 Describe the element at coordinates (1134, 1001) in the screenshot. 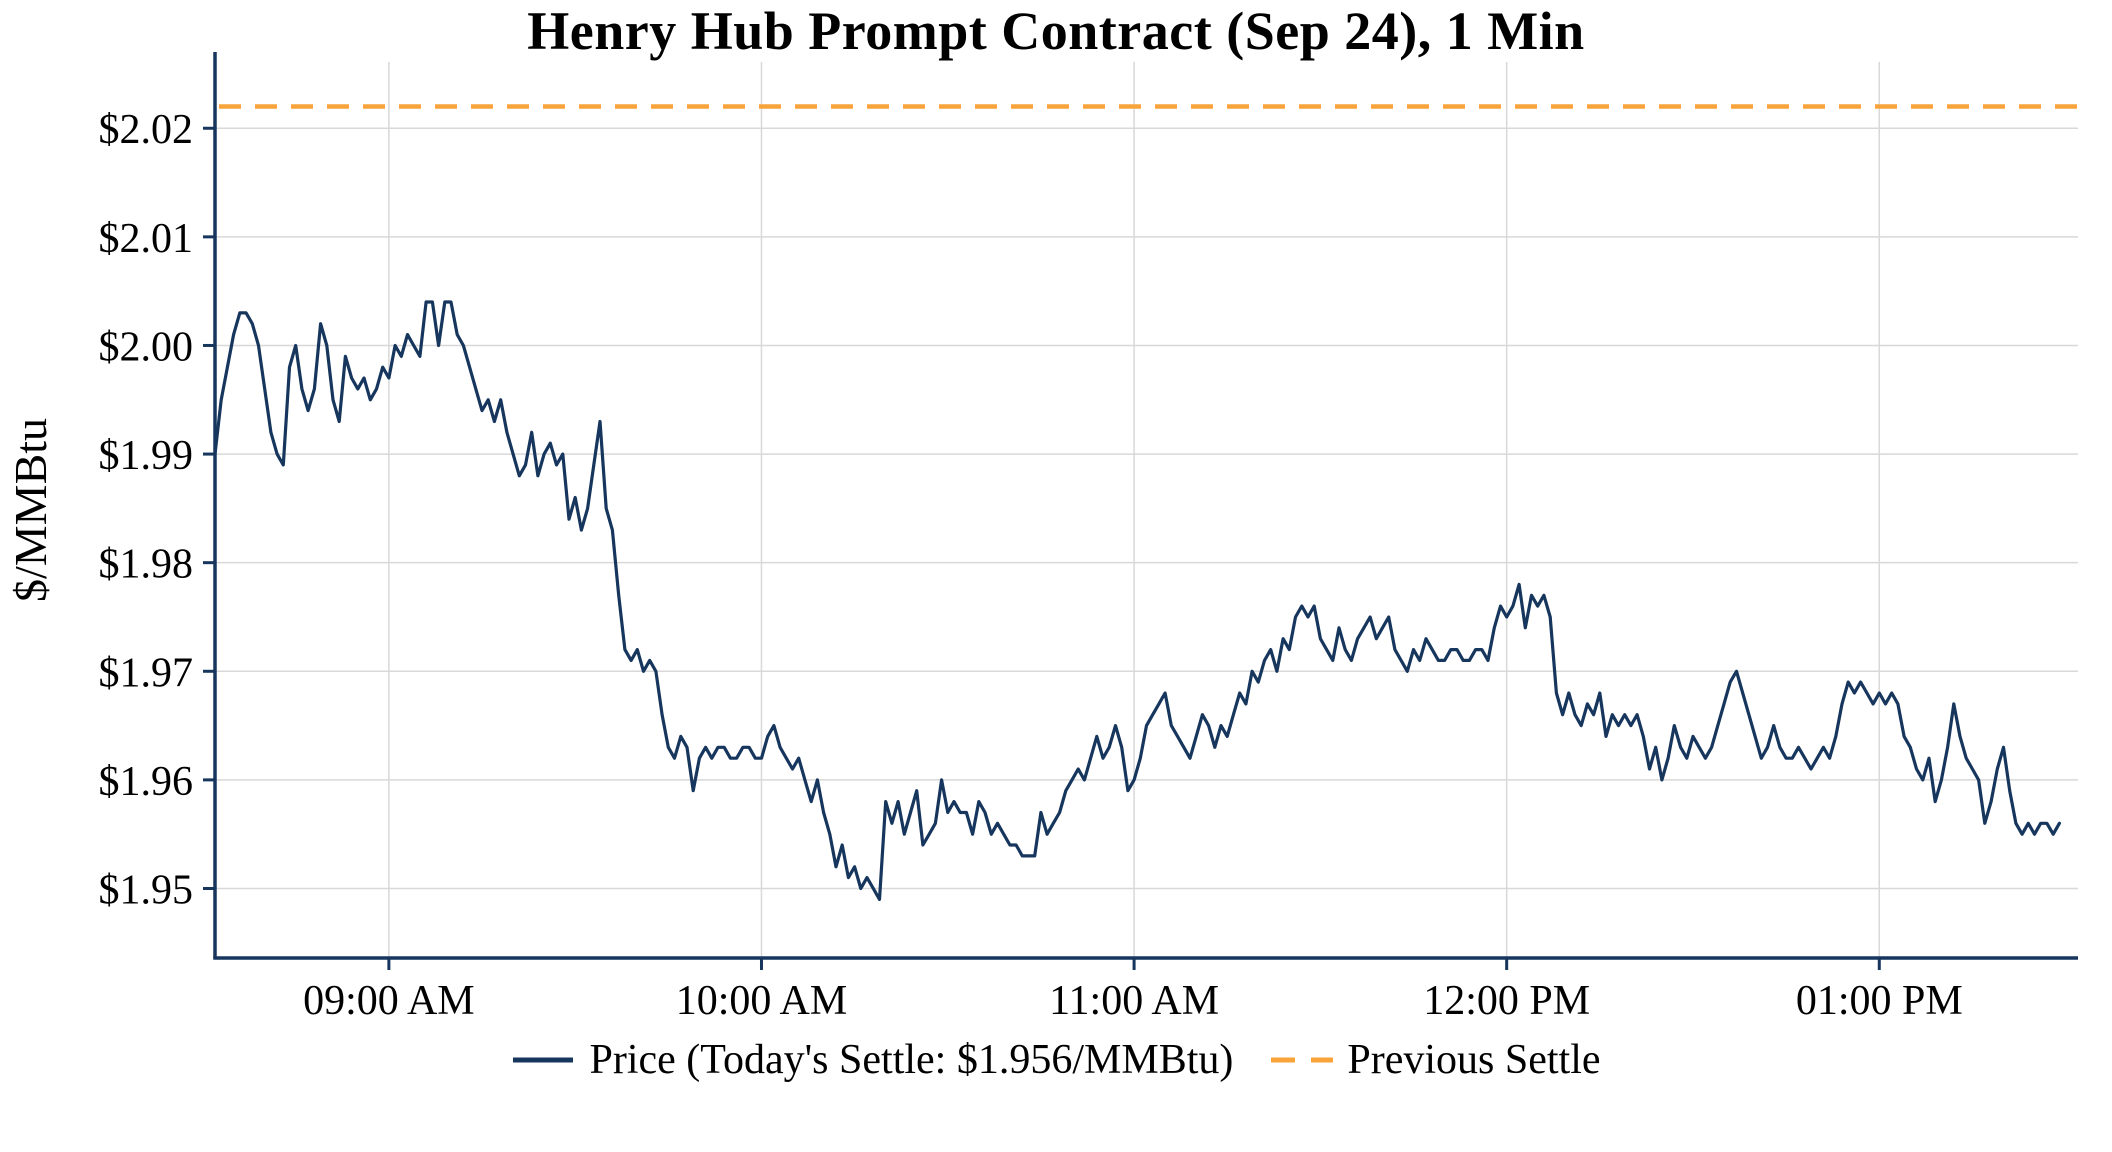

I see `x-tick-label: 11:00 AM` at that location.